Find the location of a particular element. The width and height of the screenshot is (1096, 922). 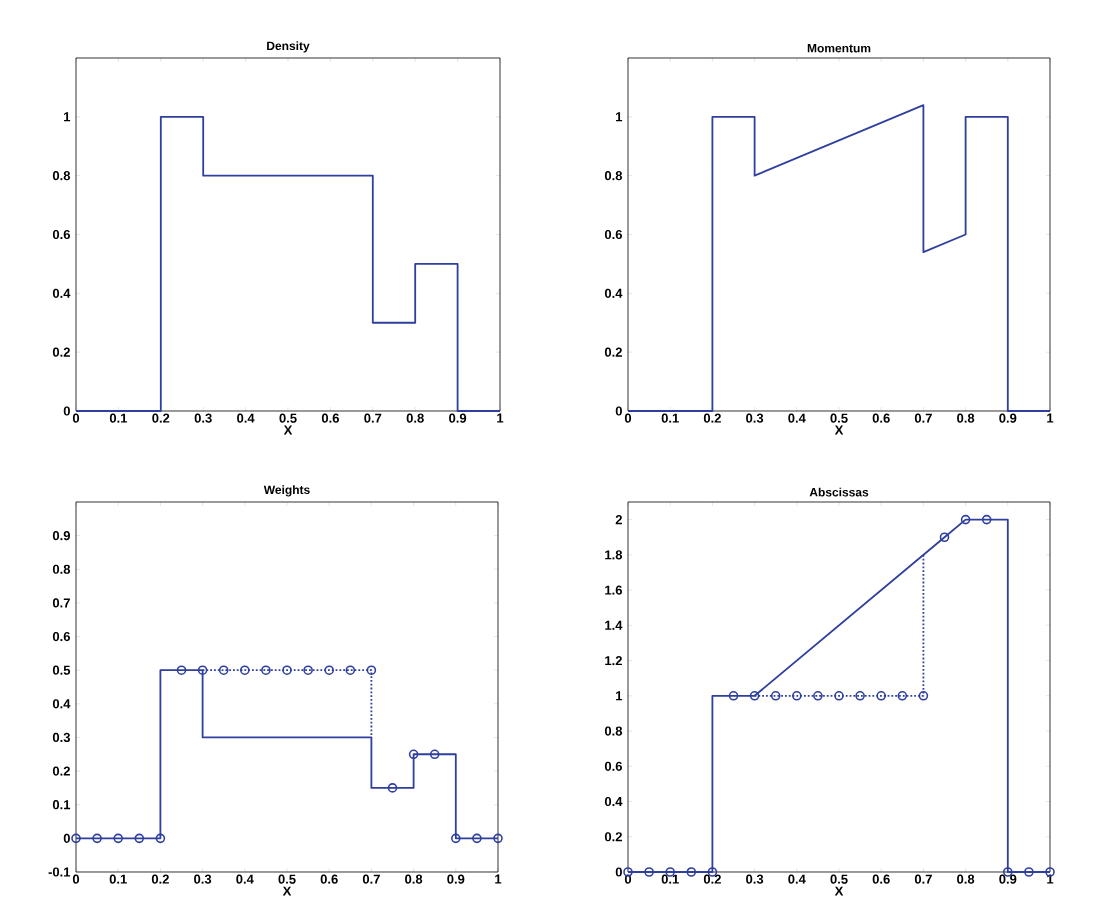

y-tick-label: 0.9 is located at coordinates (61, 536).